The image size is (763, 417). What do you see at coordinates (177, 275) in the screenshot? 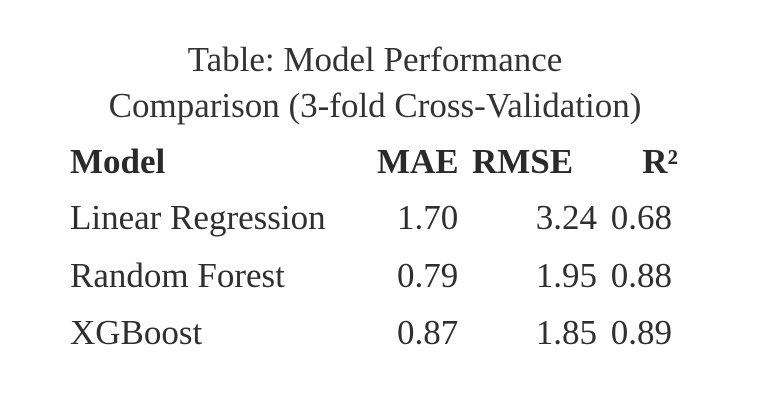
I see `table-cell-model: Random Forest` at bounding box center [177, 275].